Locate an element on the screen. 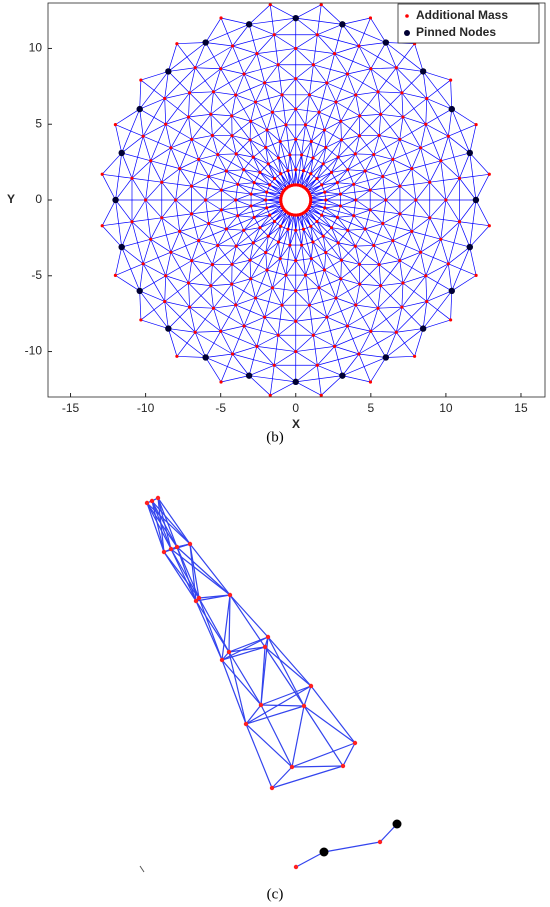 The height and width of the screenshot is (907, 550). pinned-node is located at coordinates (451, 109).